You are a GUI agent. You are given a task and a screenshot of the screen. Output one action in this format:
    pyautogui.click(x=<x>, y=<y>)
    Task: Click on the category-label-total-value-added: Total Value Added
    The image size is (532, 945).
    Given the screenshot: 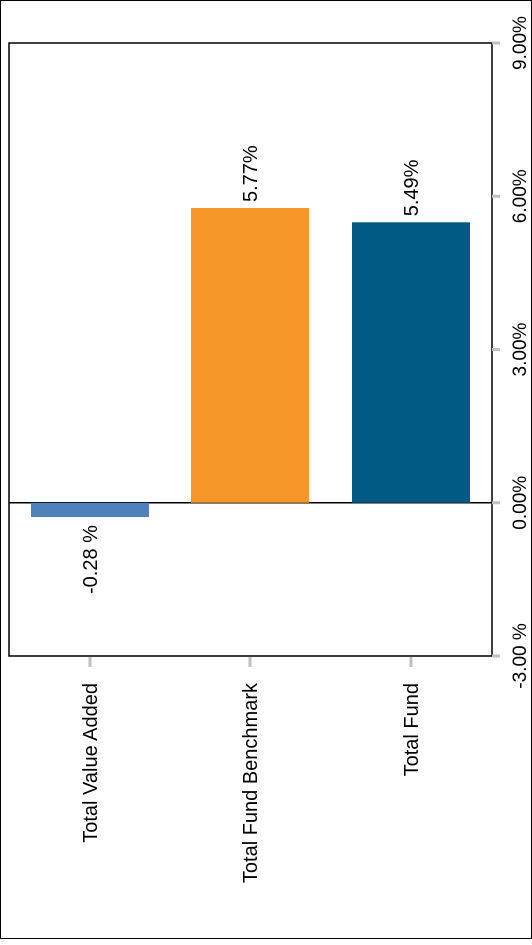 What is the action you would take?
    pyautogui.click(x=91, y=763)
    